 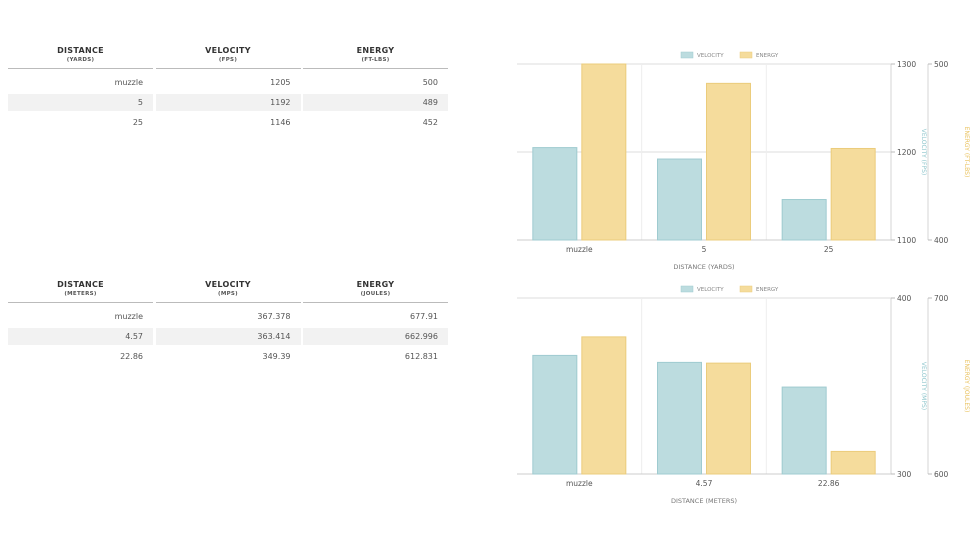 What do you see at coordinates (941, 64) in the screenshot?
I see `y-right-tick-label: 500` at bounding box center [941, 64].